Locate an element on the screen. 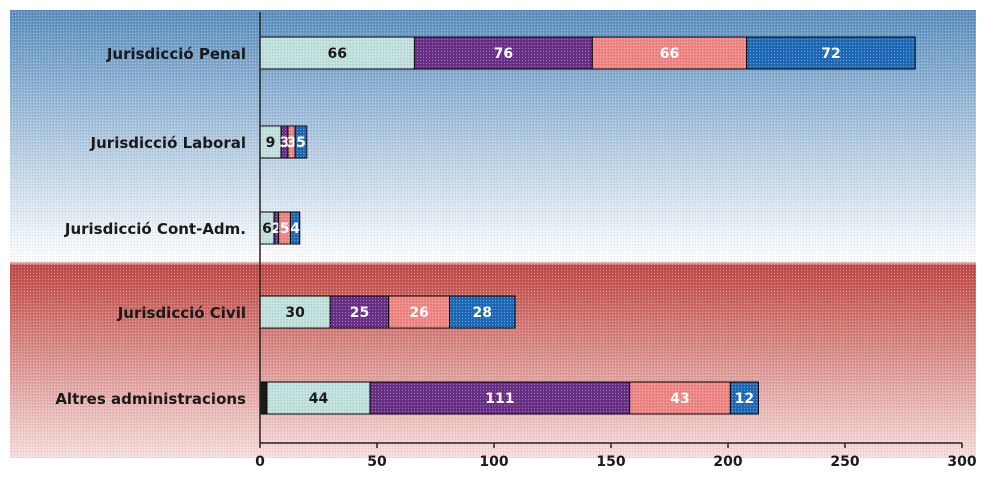 The image size is (984, 478). data-label-2-2: 3 is located at coordinates (285, 143).